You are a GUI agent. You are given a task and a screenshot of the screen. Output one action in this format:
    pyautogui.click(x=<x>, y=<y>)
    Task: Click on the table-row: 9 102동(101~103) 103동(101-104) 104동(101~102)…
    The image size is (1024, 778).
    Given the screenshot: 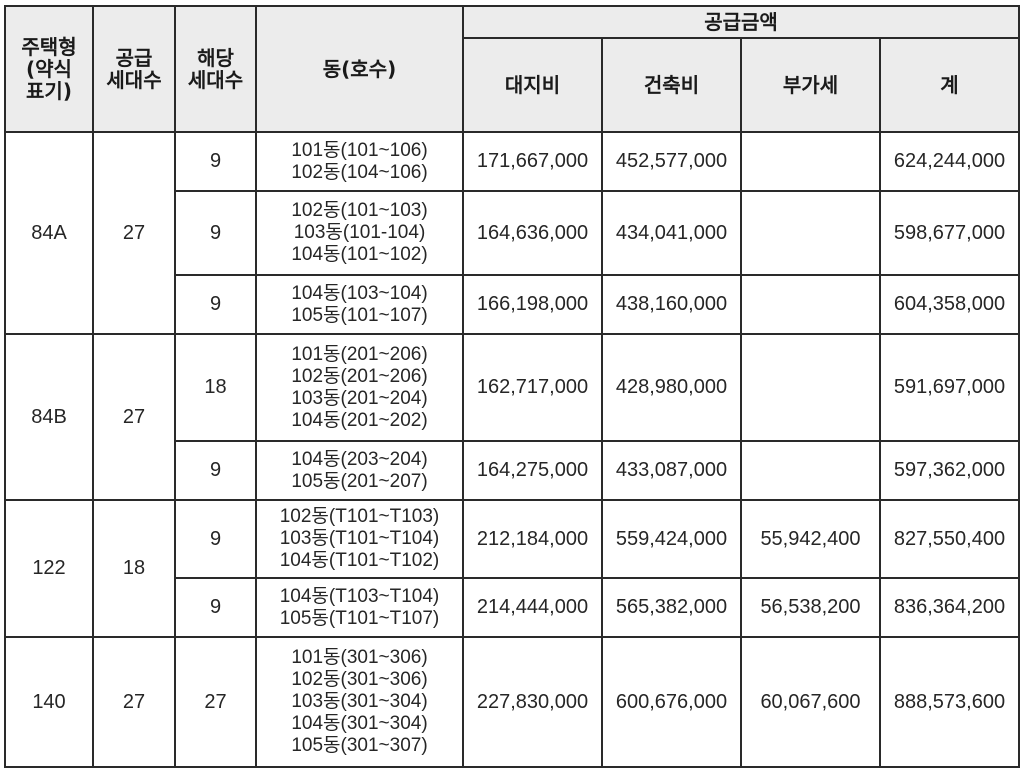 What is the action you would take?
    pyautogui.click(x=512, y=233)
    